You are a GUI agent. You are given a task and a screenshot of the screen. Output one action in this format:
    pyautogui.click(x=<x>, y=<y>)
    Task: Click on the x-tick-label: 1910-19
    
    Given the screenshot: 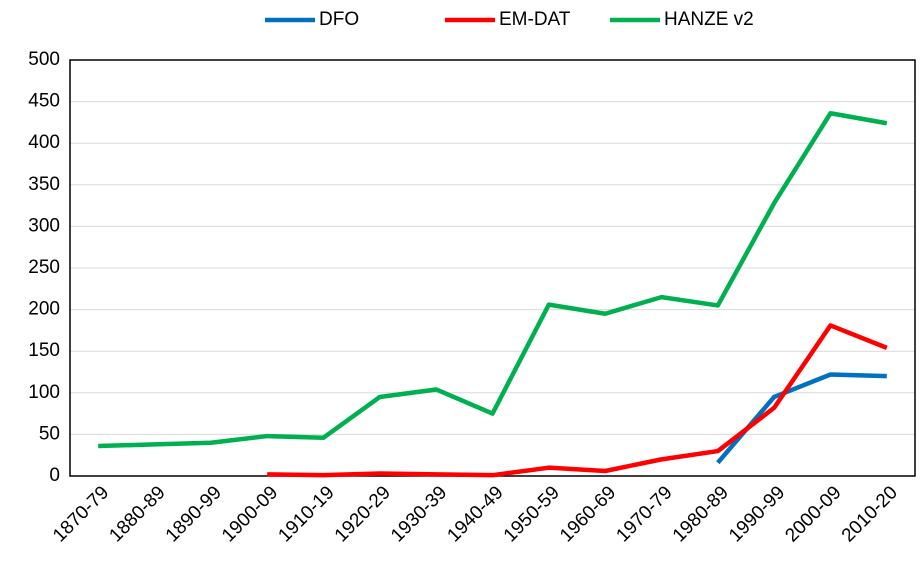 What is the action you would take?
    pyautogui.click(x=306, y=514)
    